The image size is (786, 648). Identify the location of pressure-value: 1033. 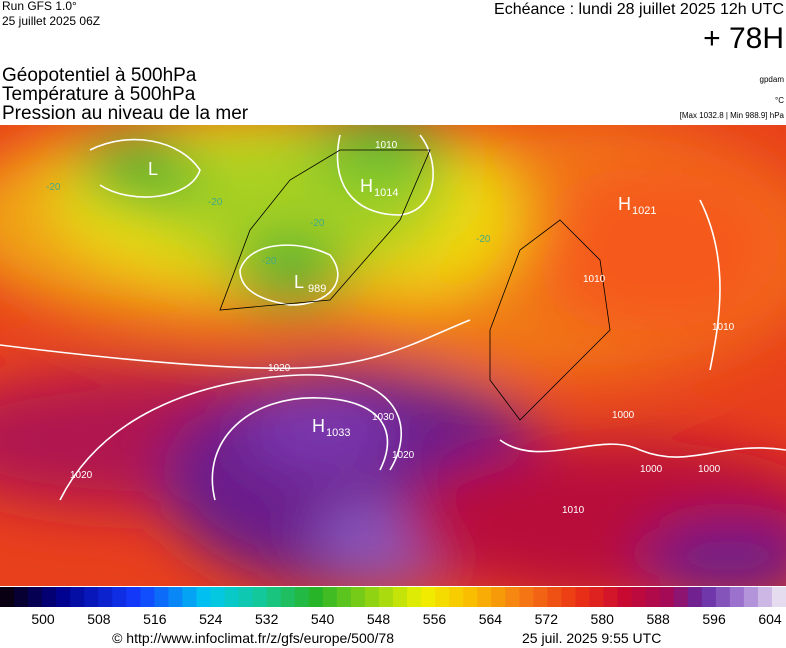
(338, 433).